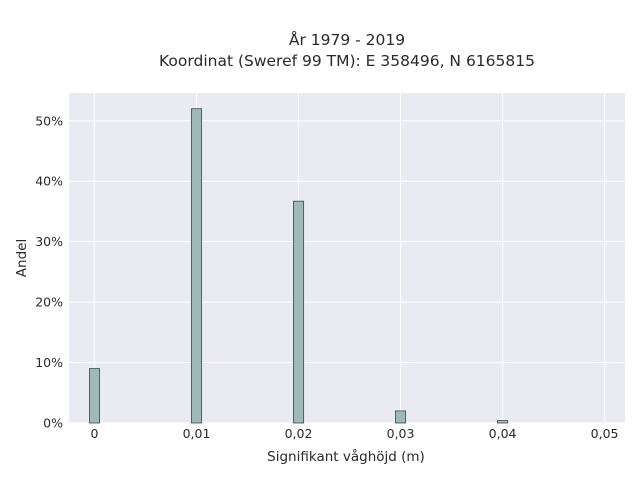 This screenshot has height=480, width=640. What do you see at coordinates (49, 271) in the screenshot?
I see `y-tick-labels: 0% 10% 20% 30% 40% 50%` at bounding box center [49, 271].